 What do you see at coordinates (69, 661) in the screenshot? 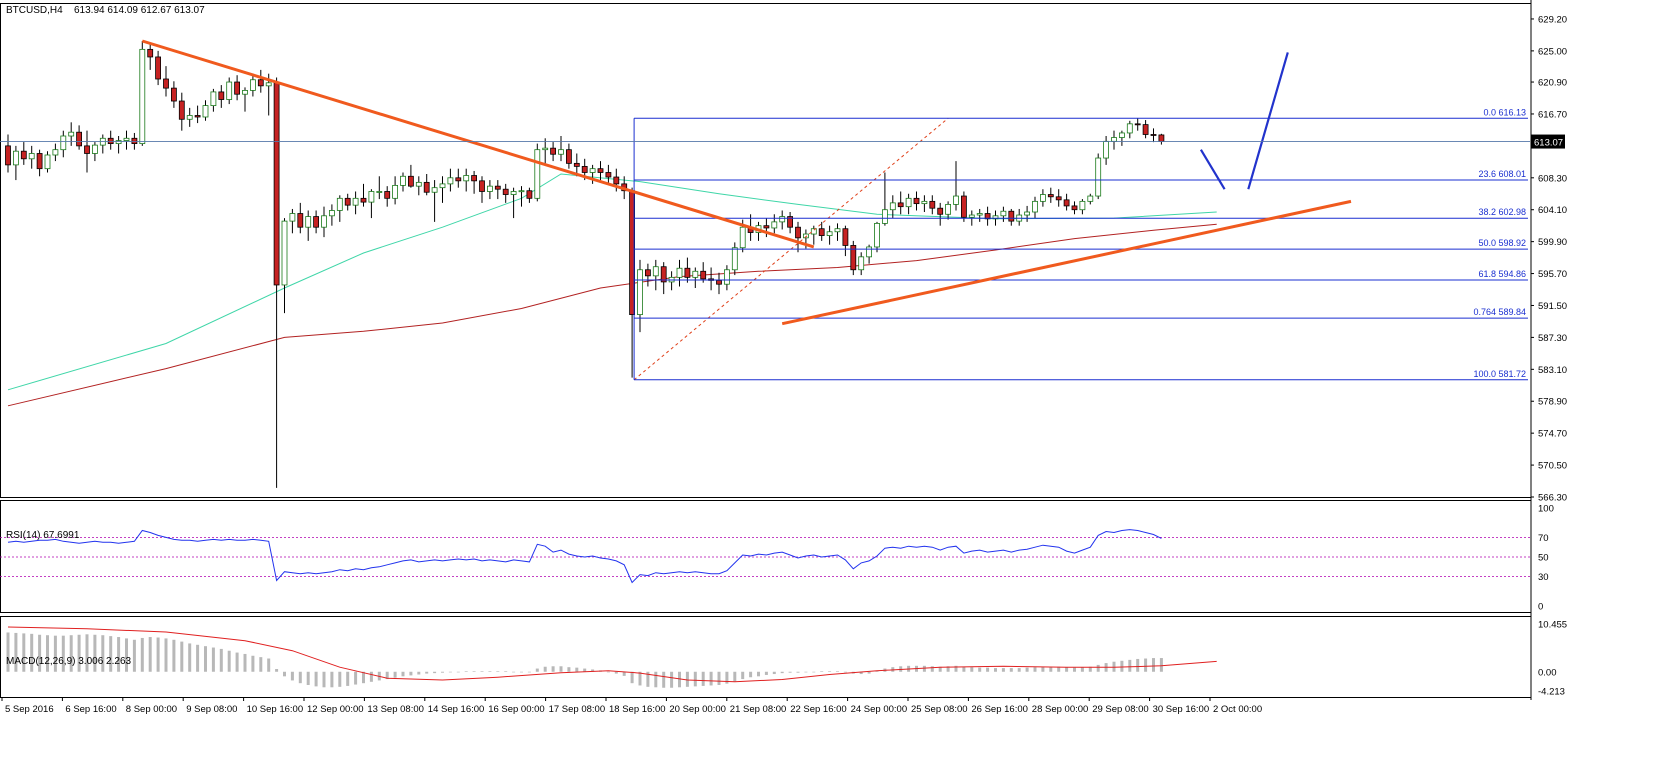
I see `macd-title: MACD(12,26,9) 3.006 2.263` at bounding box center [69, 661].